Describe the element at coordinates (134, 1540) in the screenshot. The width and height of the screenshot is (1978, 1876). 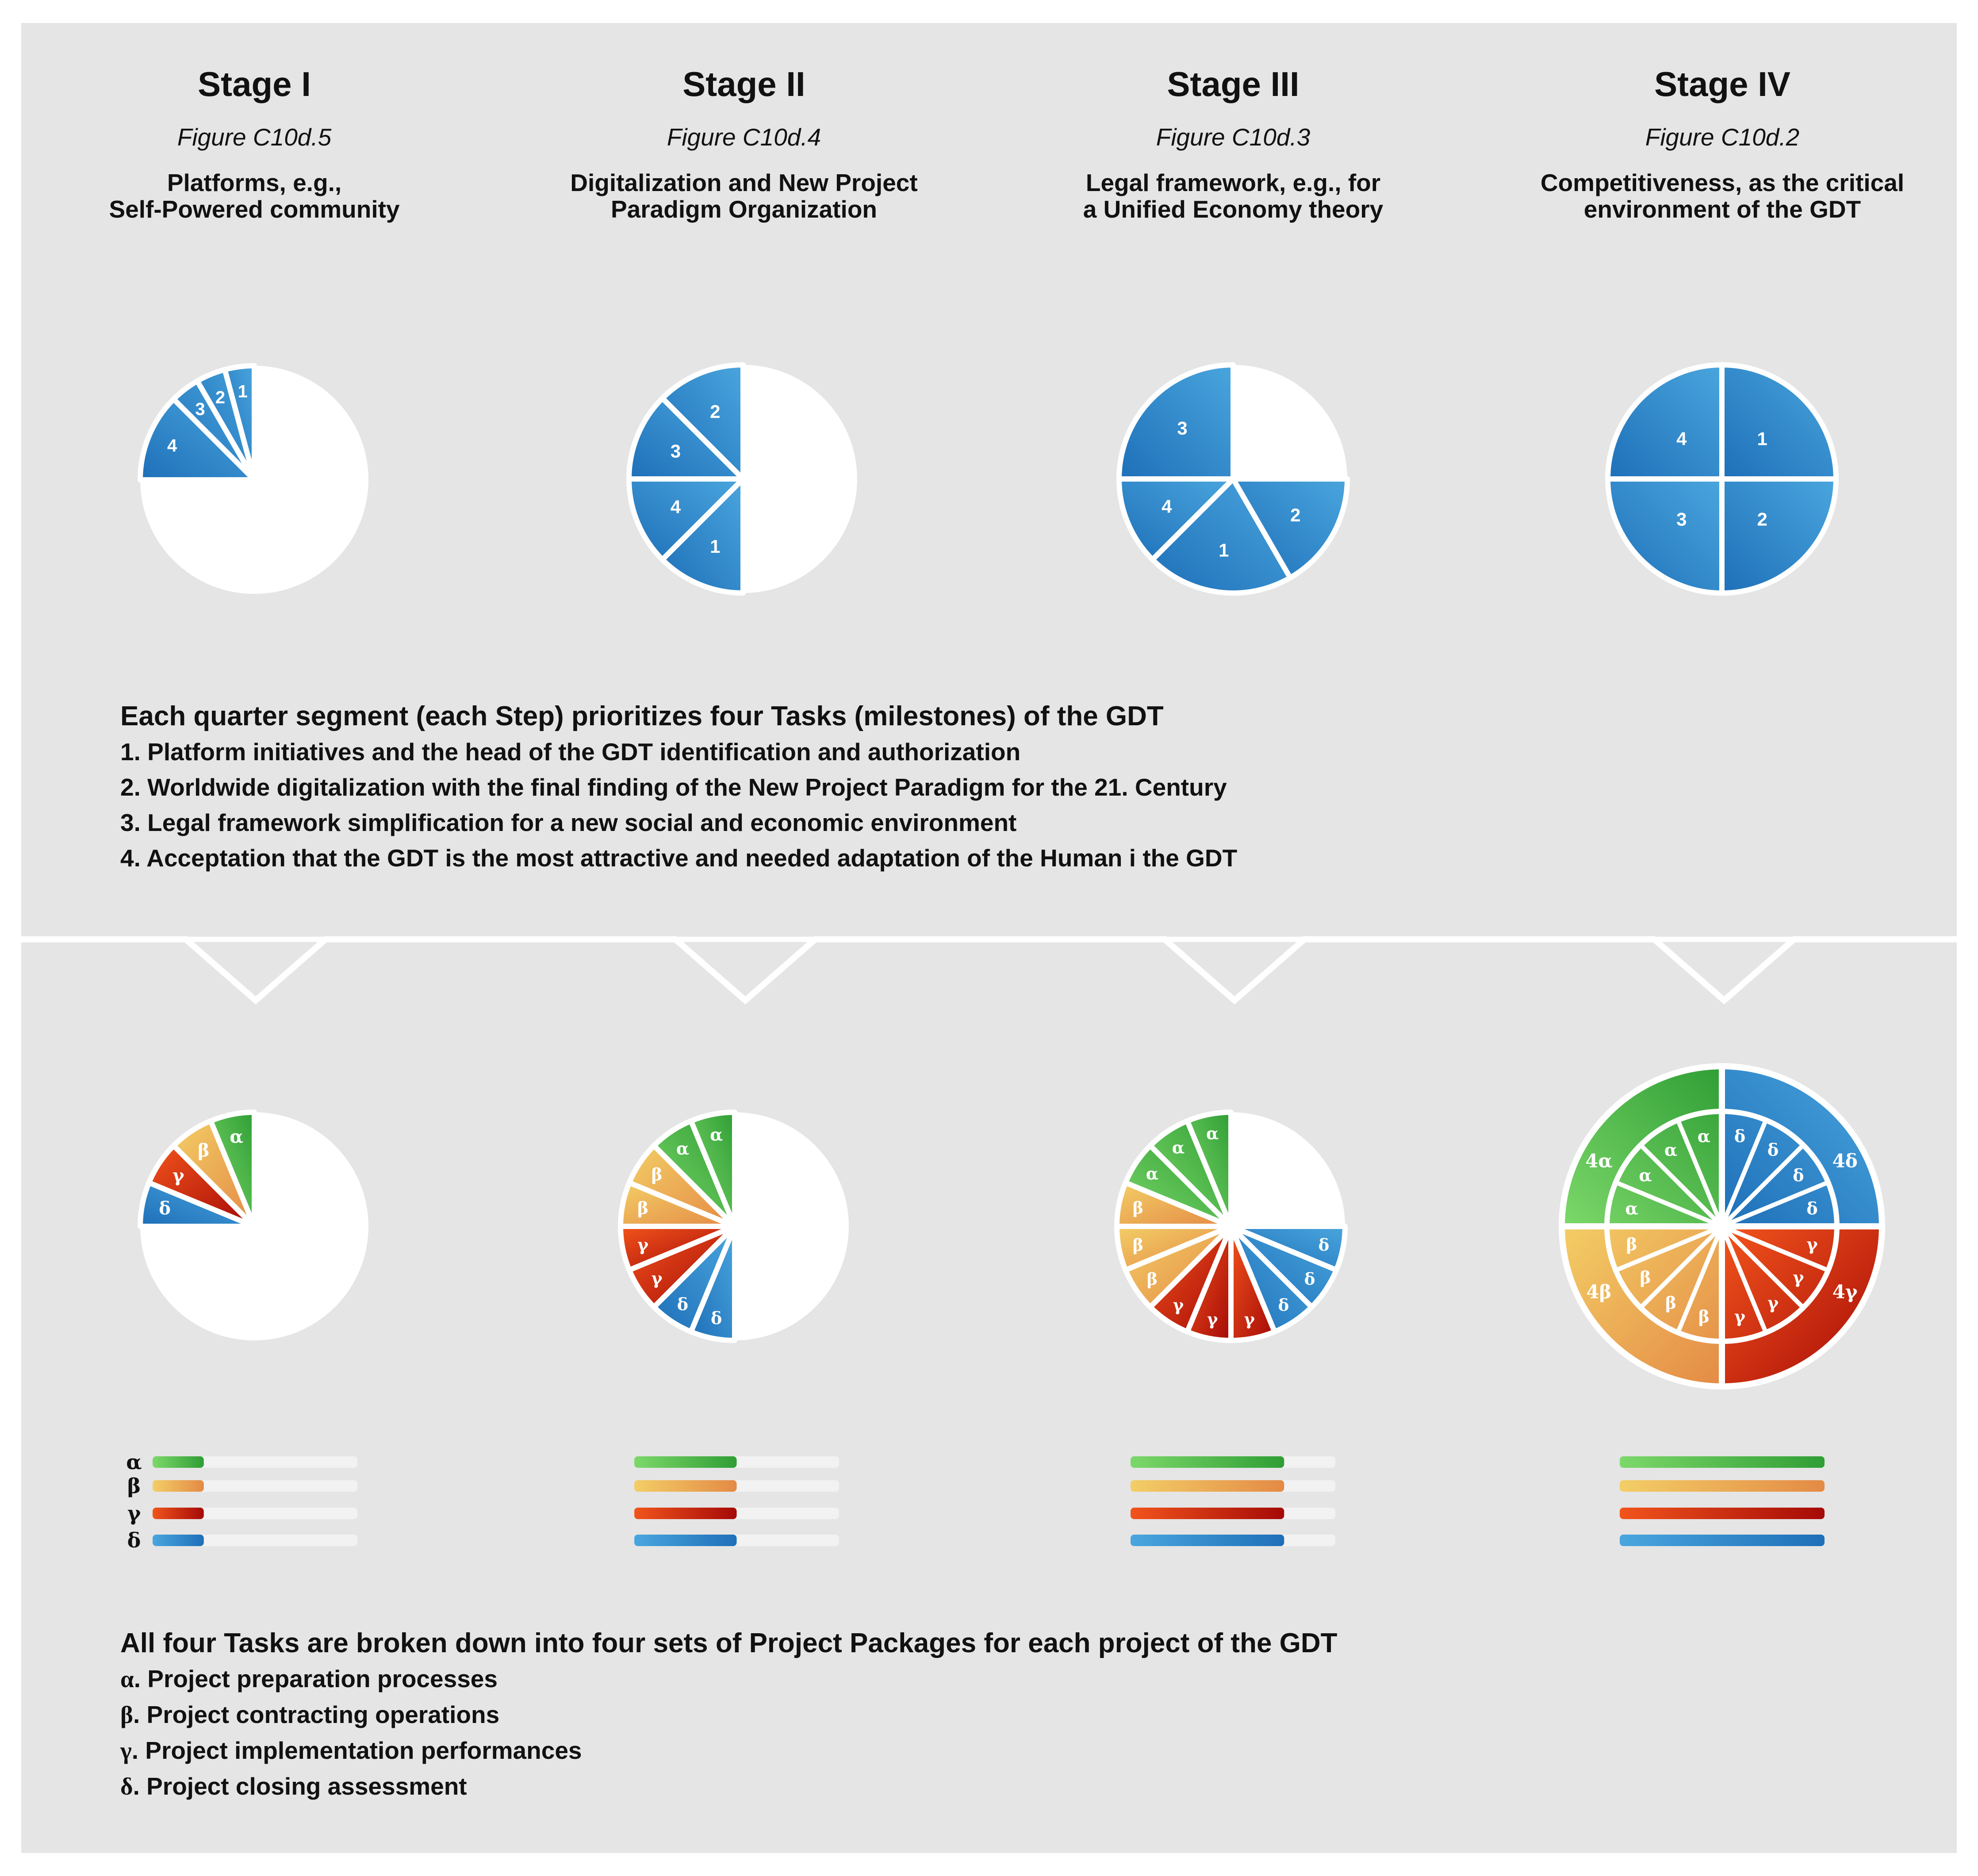
I see `bar-label-delta: δ` at that location.